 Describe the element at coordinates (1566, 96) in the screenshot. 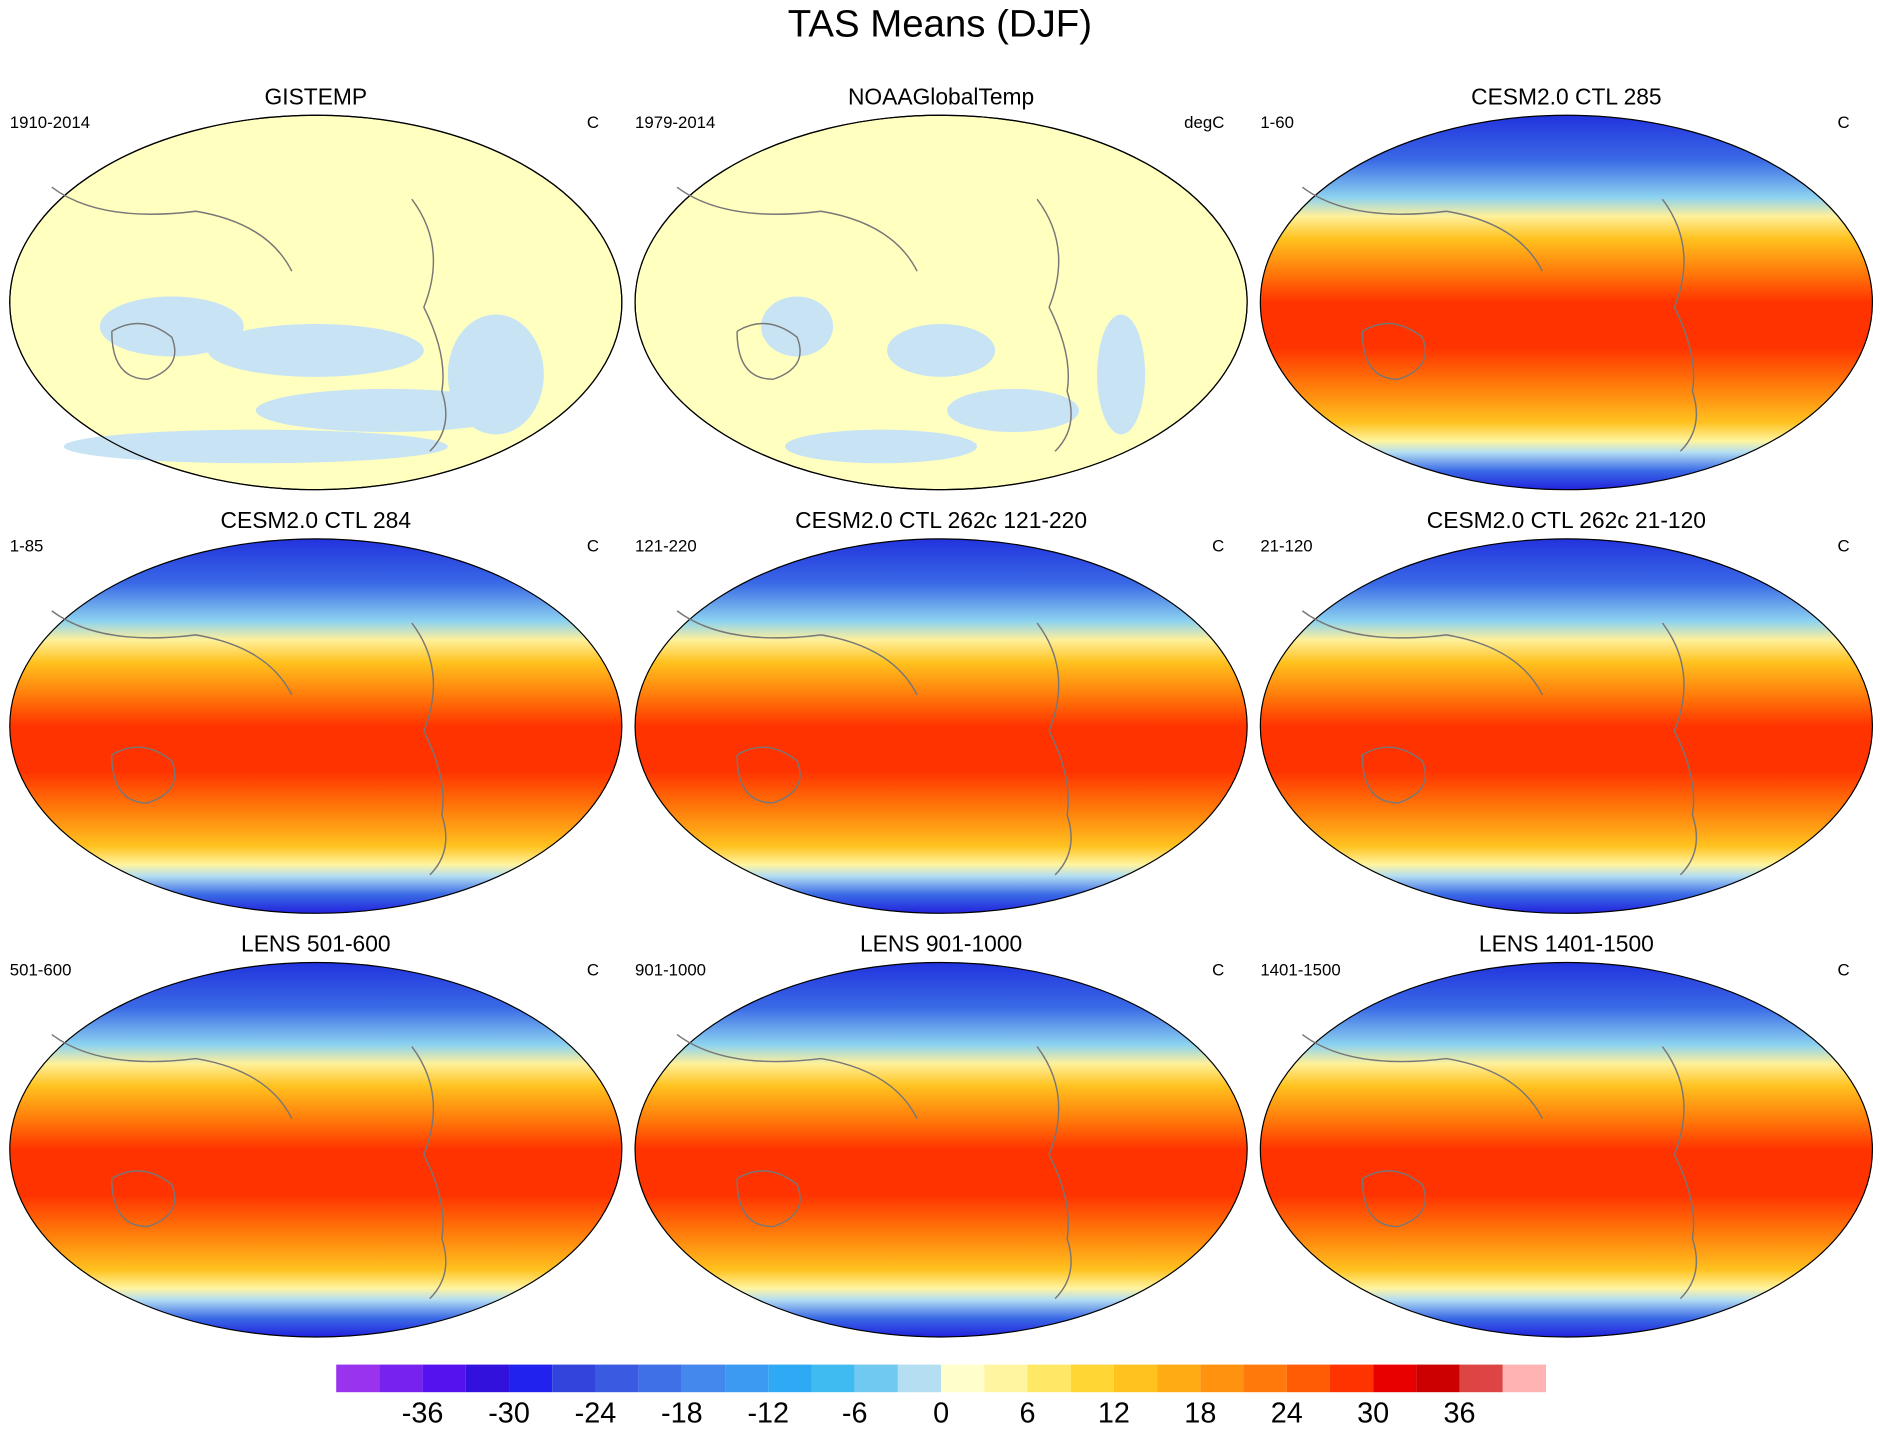

I see `panel-title: CESM2.0 CTL 285` at that location.